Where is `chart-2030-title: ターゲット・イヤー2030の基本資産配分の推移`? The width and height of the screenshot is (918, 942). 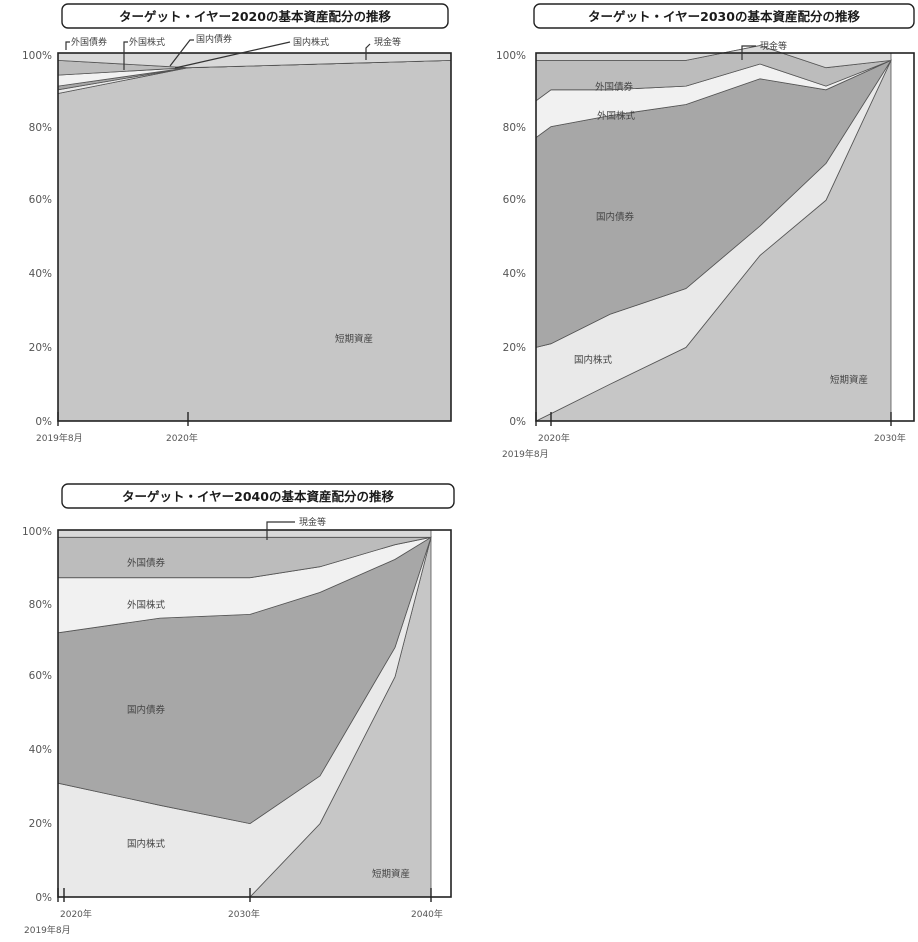 chart-2030-title: ターゲット・イヤー2030の基本資産配分の推移 is located at coordinates (724, 16).